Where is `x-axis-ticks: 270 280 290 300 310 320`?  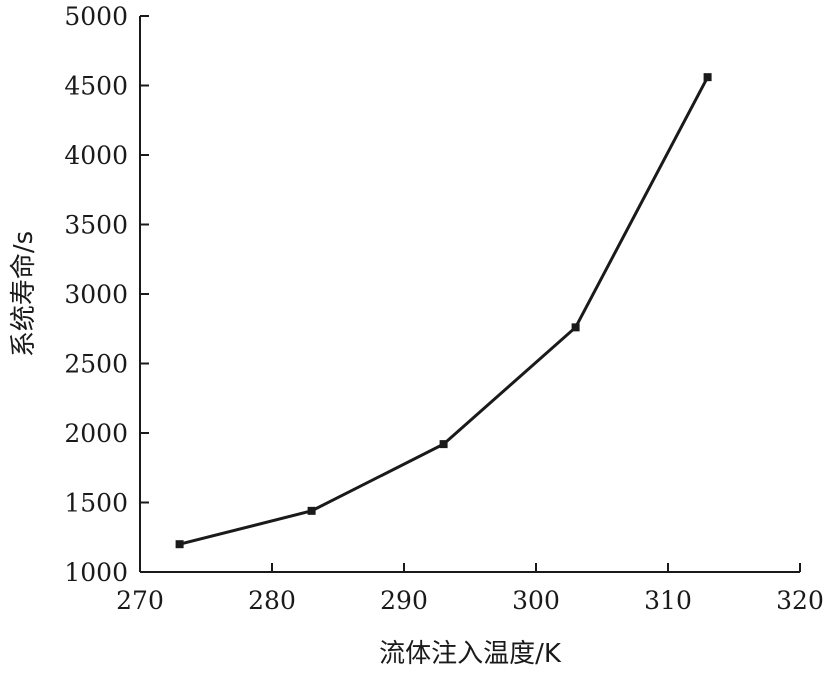
x-axis-ticks: 270 280 290 300 310 320 is located at coordinates (470, 589).